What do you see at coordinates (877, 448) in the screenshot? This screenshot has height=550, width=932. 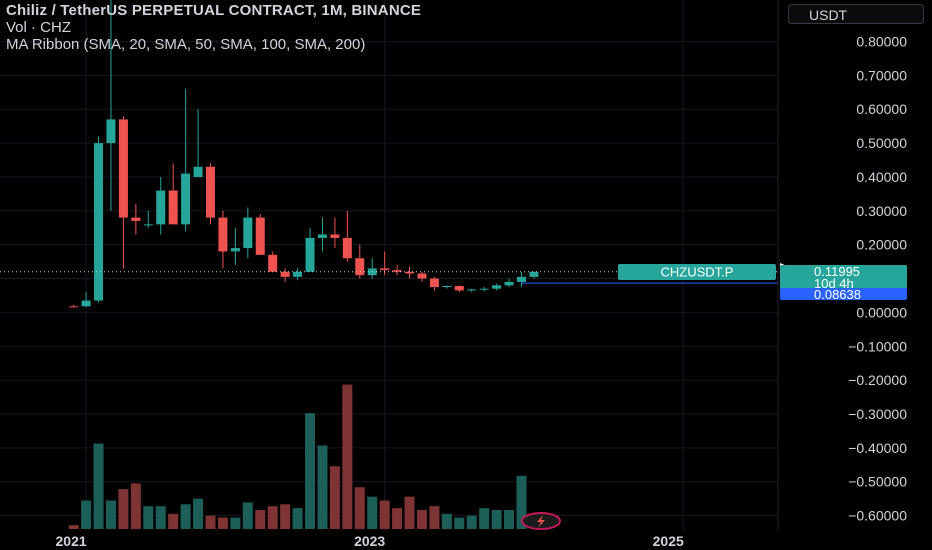 I see `price-tick-label: −0.40000` at bounding box center [877, 448].